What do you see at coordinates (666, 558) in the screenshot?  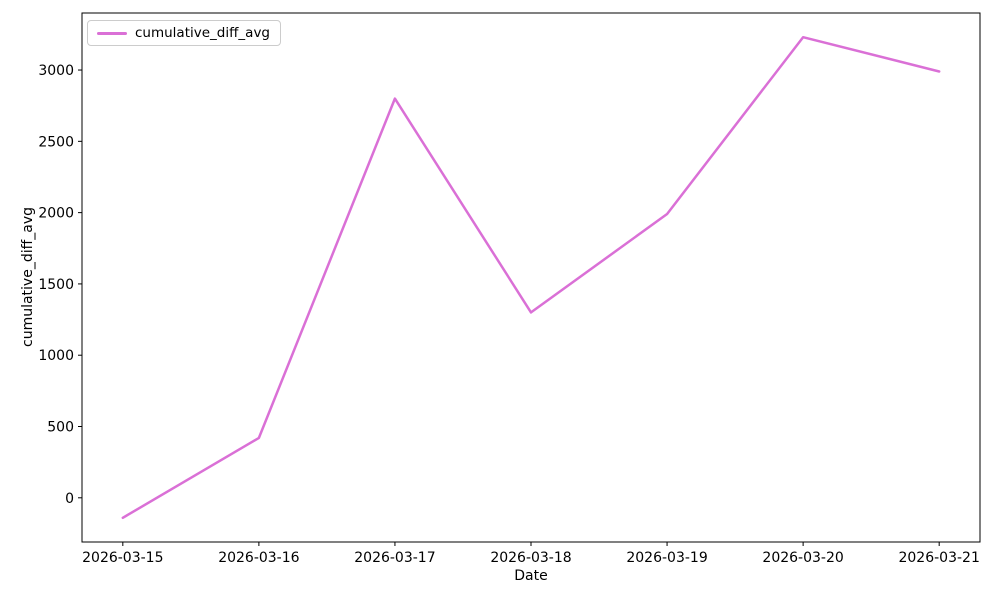 I see `x-tick-label: 2026-03-19` at bounding box center [666, 558].